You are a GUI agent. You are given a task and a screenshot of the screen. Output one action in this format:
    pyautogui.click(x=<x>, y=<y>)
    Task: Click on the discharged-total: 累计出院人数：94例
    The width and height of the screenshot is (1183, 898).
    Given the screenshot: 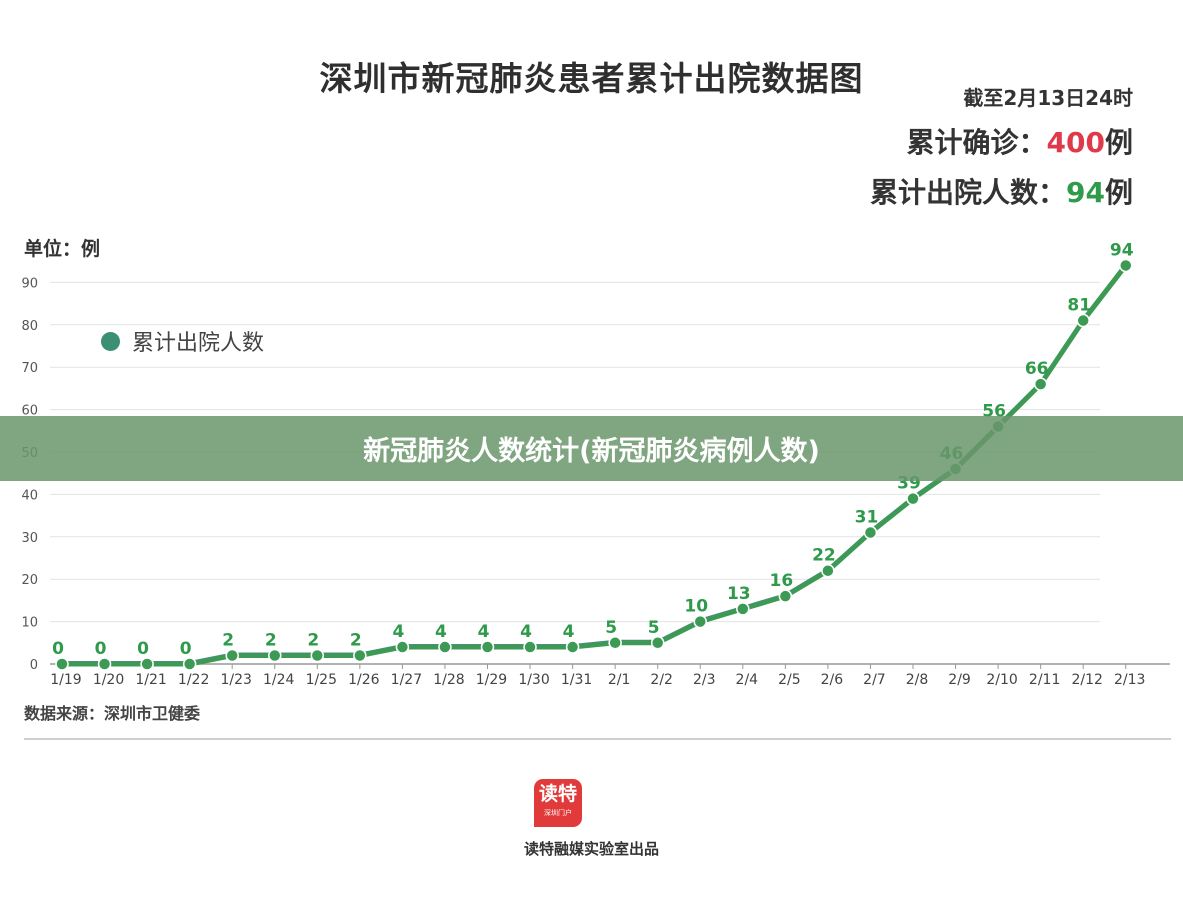 What is the action you would take?
    pyautogui.click(x=1001, y=191)
    